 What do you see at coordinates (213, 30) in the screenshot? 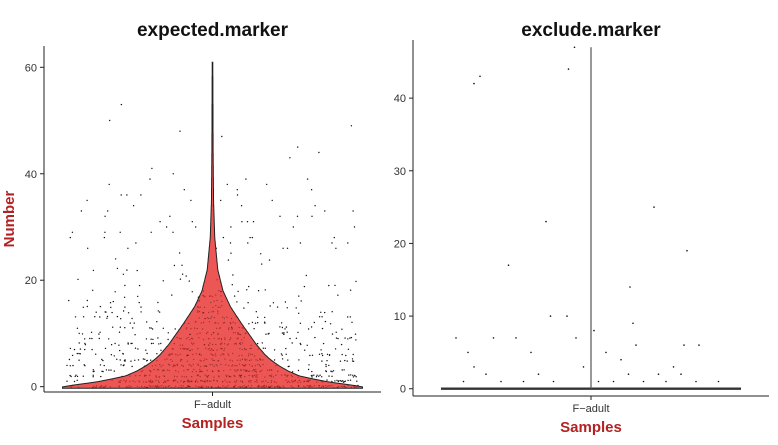
I see `chart-title: expected.marker` at bounding box center [213, 30].